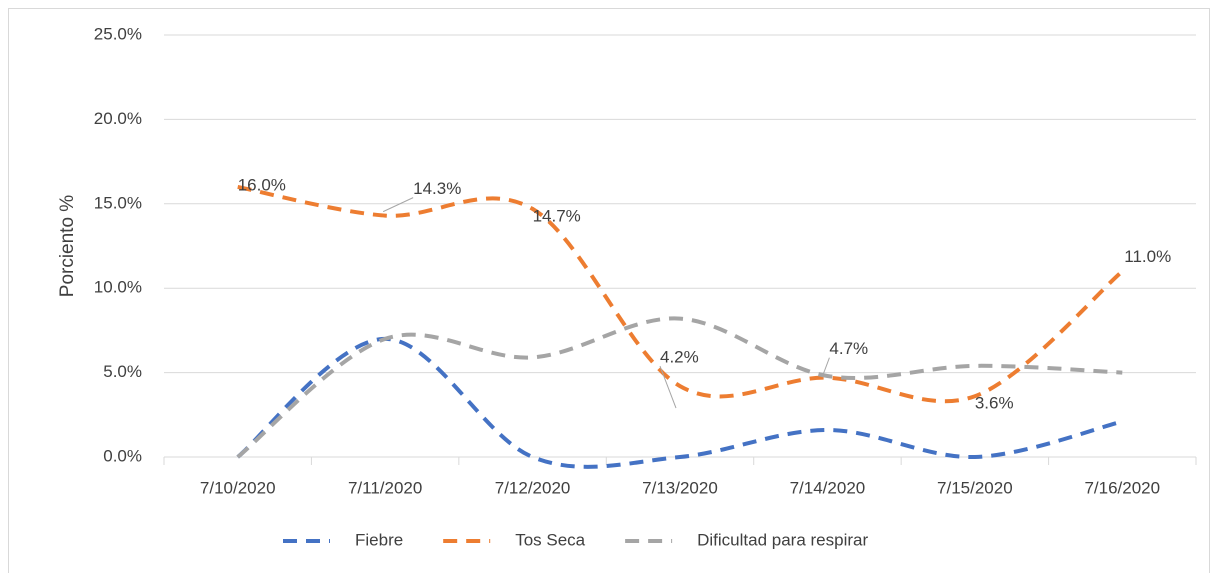  I want to click on y-tick-label: 20.0%, so click(118, 118).